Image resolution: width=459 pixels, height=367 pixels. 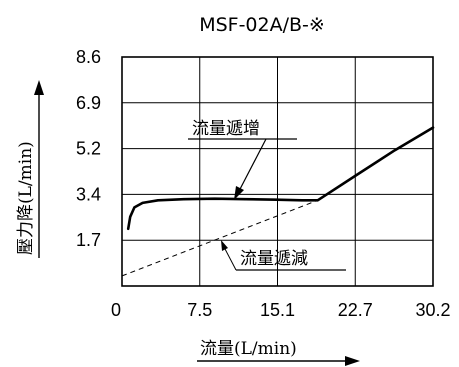 What do you see at coordinates (88, 240) in the screenshot?
I see `y-tick-label: 1.7` at bounding box center [88, 240].